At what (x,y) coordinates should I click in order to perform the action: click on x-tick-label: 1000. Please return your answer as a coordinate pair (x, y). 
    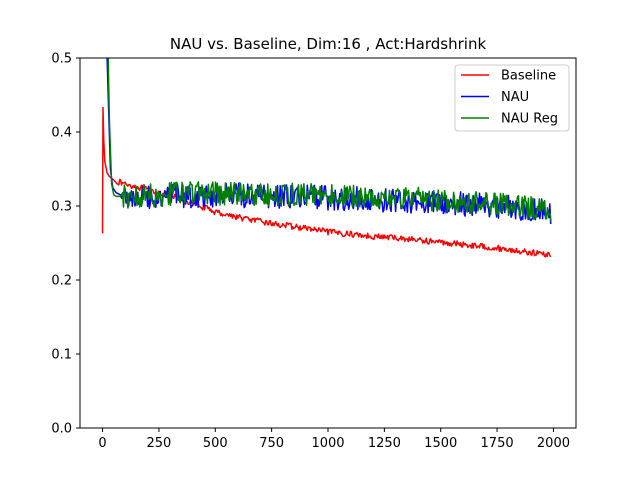
    Looking at the image, I should click on (327, 443).